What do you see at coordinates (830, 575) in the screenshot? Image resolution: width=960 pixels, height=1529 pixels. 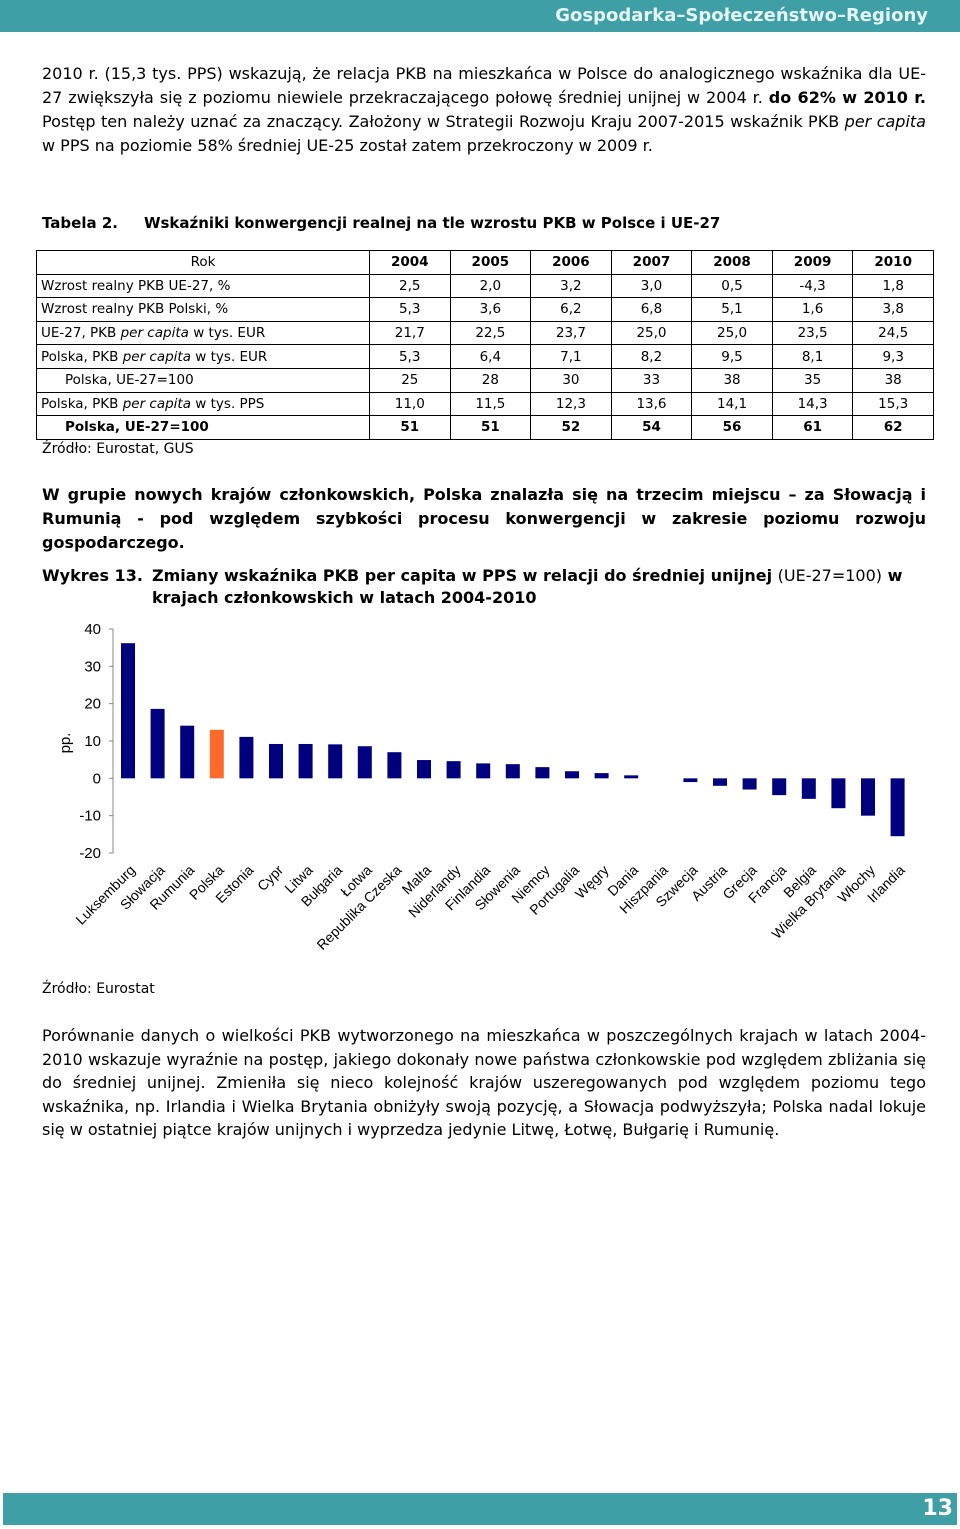 I see `text: (UE-27=100)` at bounding box center [830, 575].